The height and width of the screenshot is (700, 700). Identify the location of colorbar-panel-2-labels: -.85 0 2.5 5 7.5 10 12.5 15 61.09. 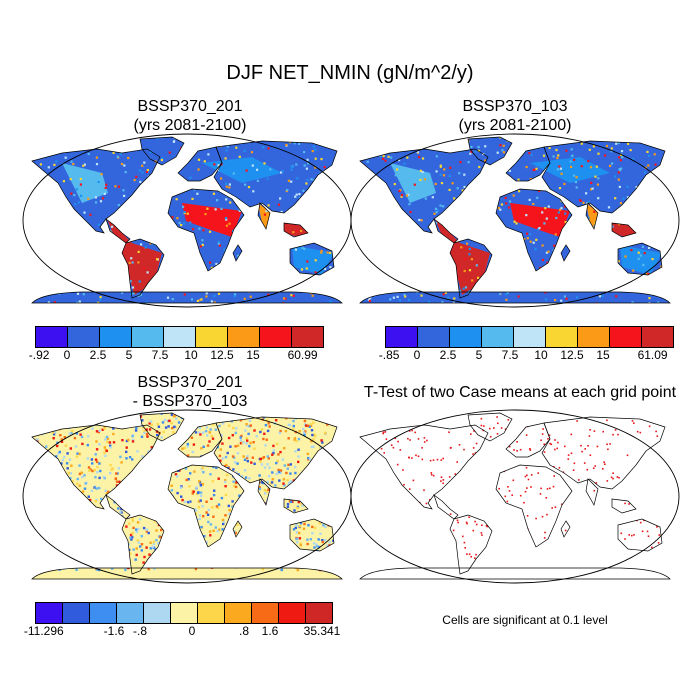
(523, 356).